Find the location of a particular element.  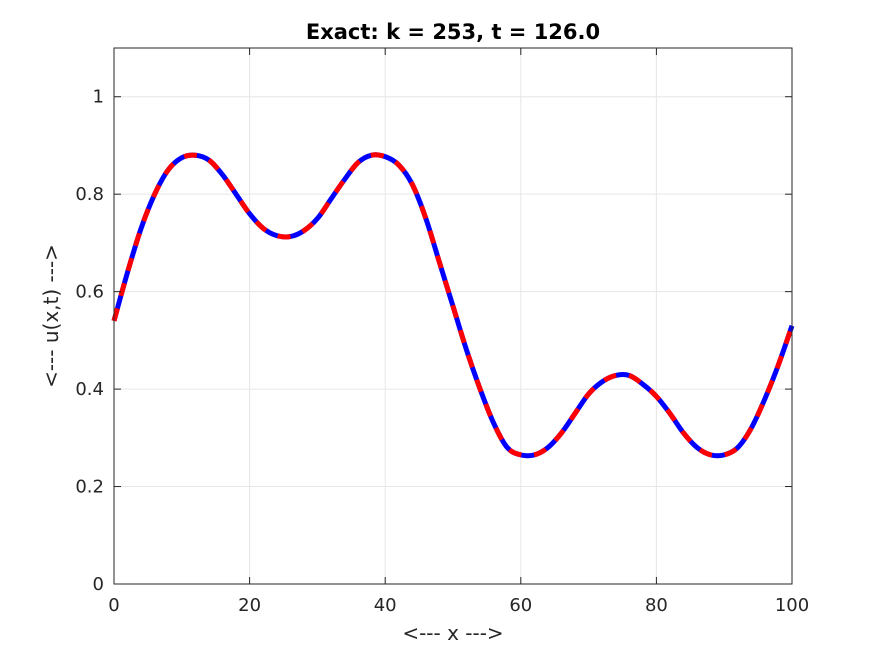

y-tick-label: 1 is located at coordinates (98, 97).